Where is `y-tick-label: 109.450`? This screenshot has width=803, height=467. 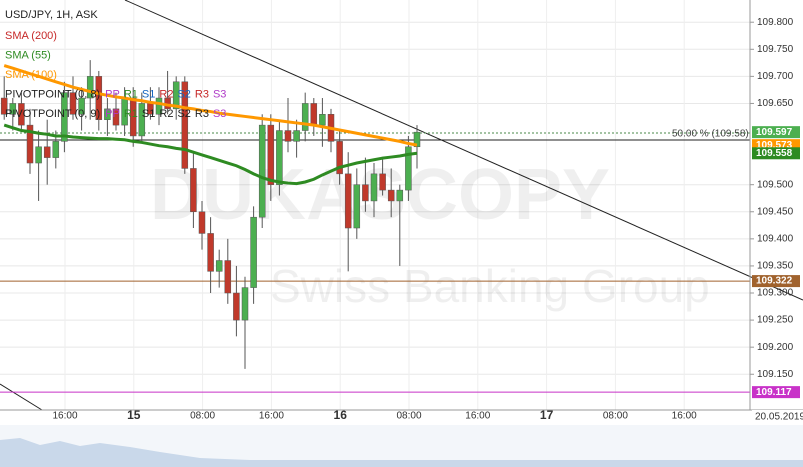
y-tick-label: 109.450 is located at coordinates (775, 211).